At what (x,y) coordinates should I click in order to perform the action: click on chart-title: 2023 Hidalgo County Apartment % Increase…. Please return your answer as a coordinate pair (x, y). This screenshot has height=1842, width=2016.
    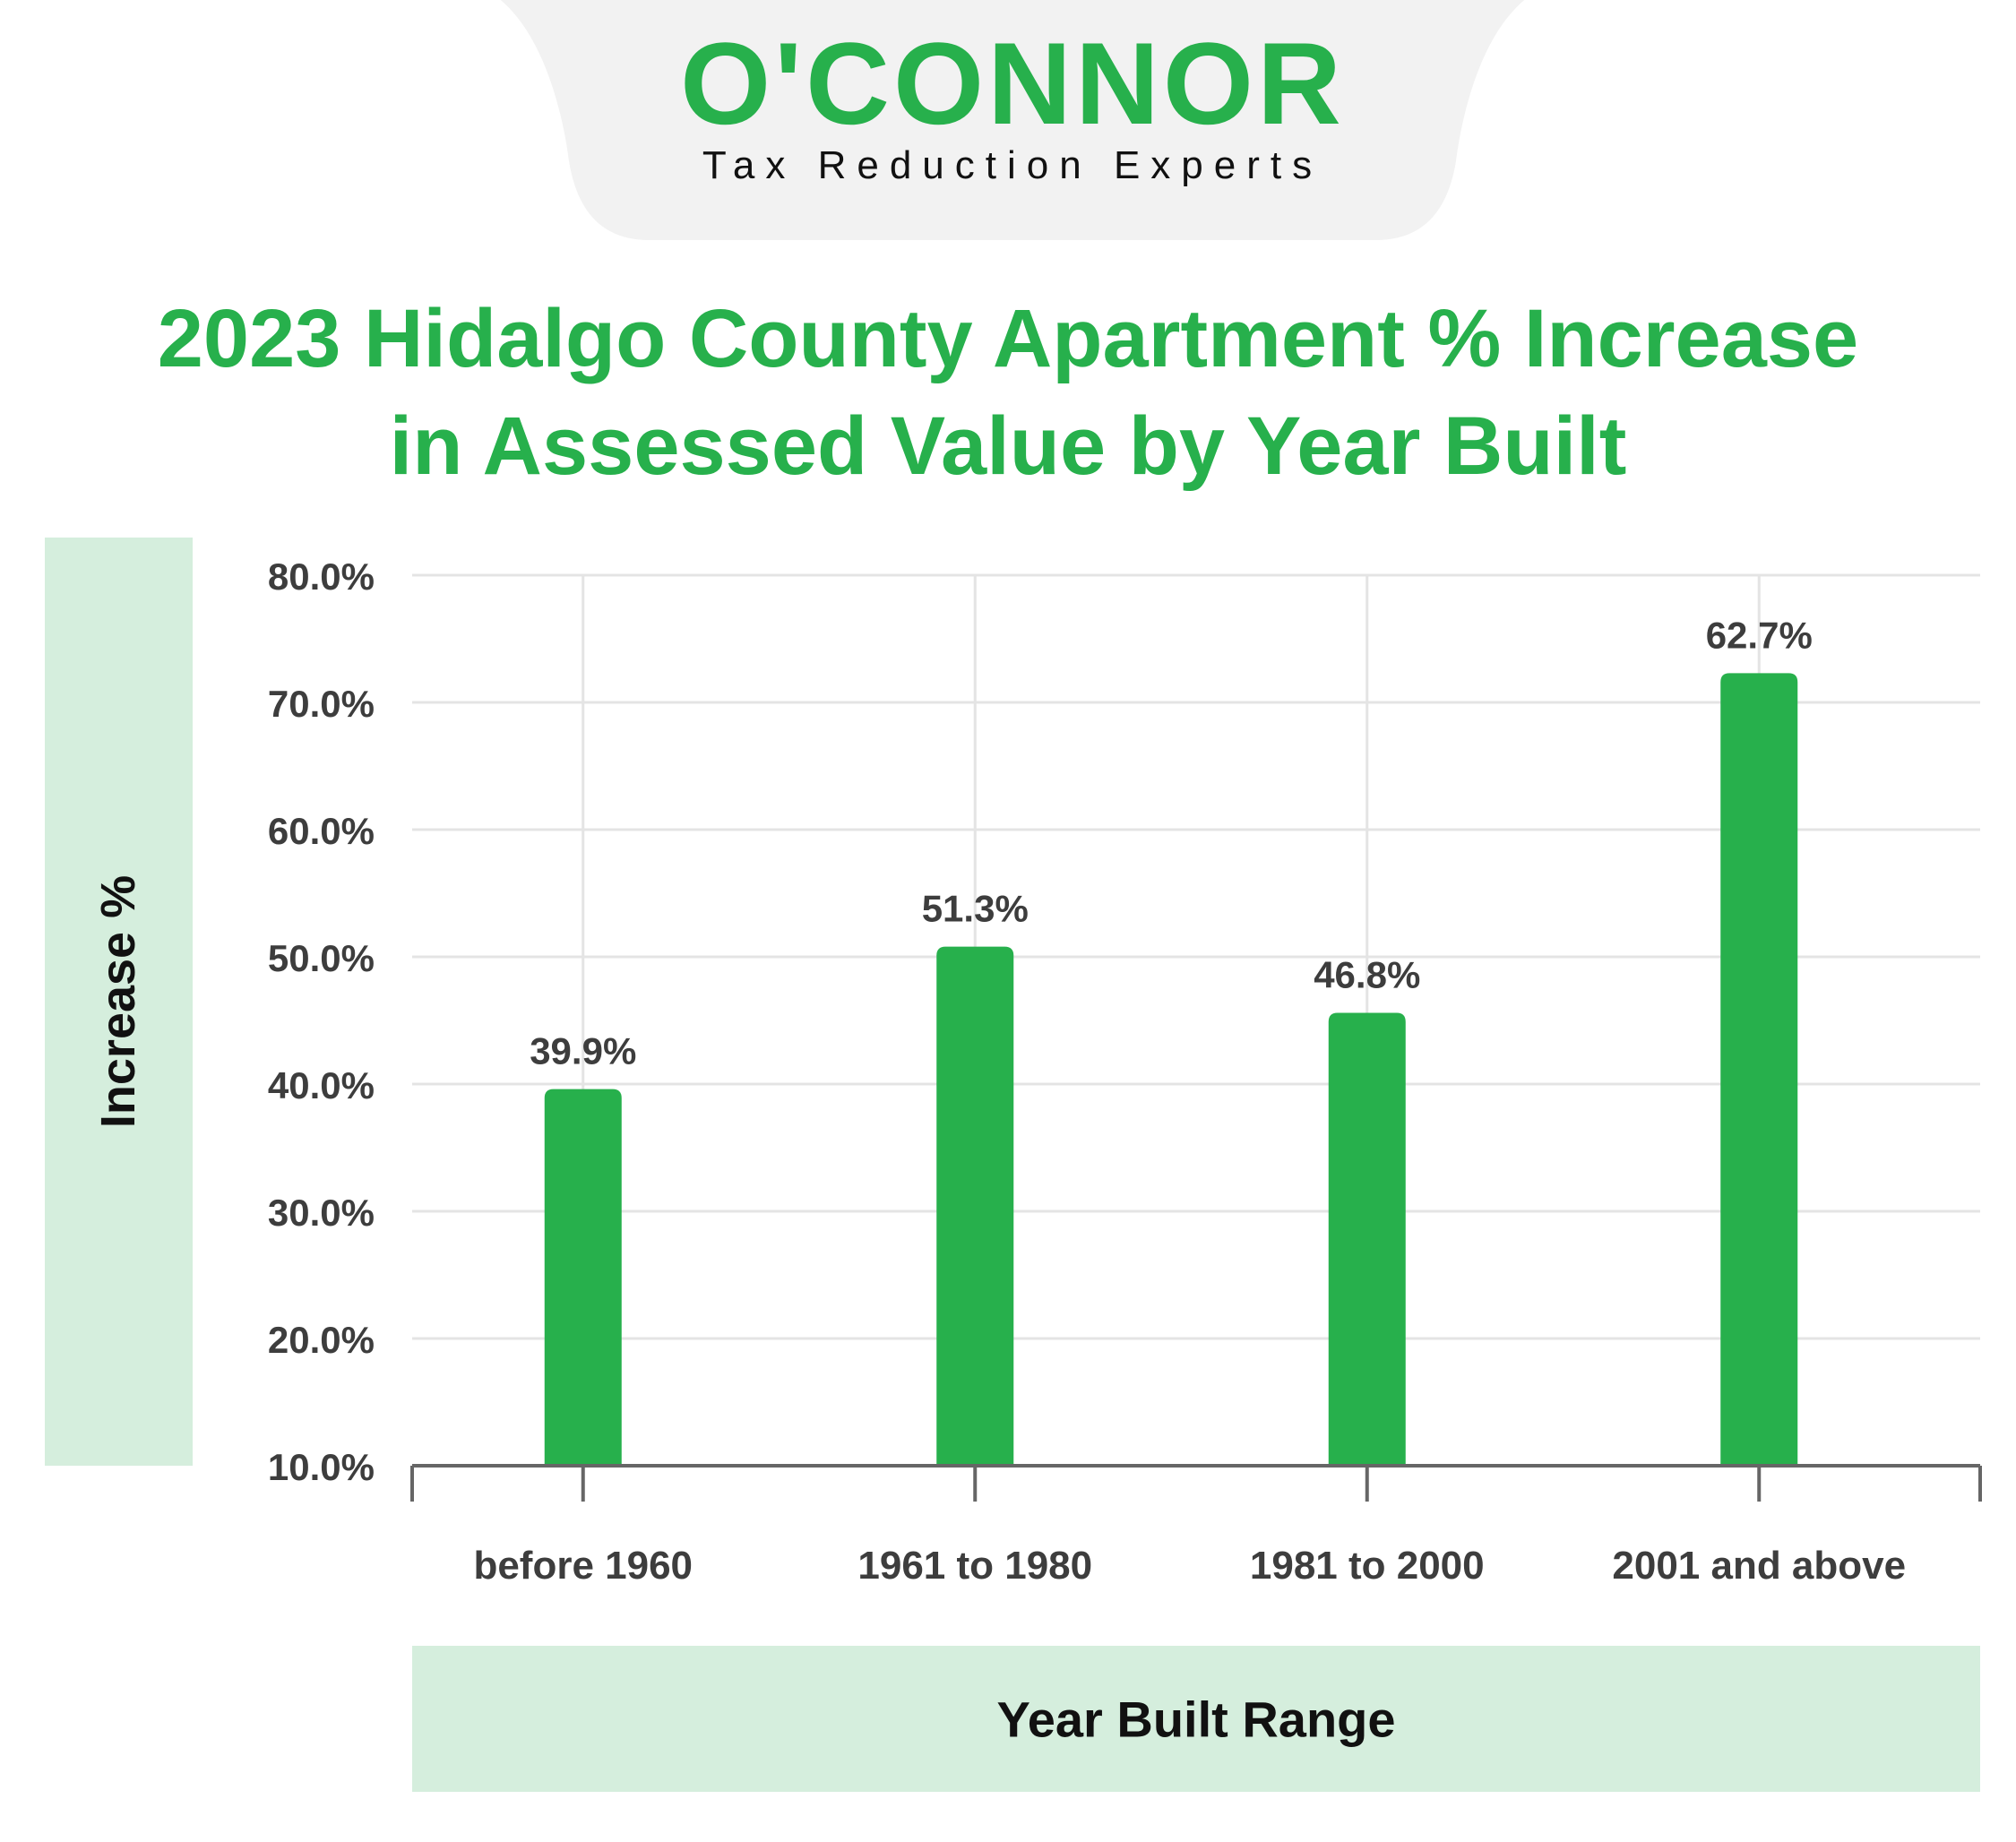
    Looking at the image, I should click on (1008, 393).